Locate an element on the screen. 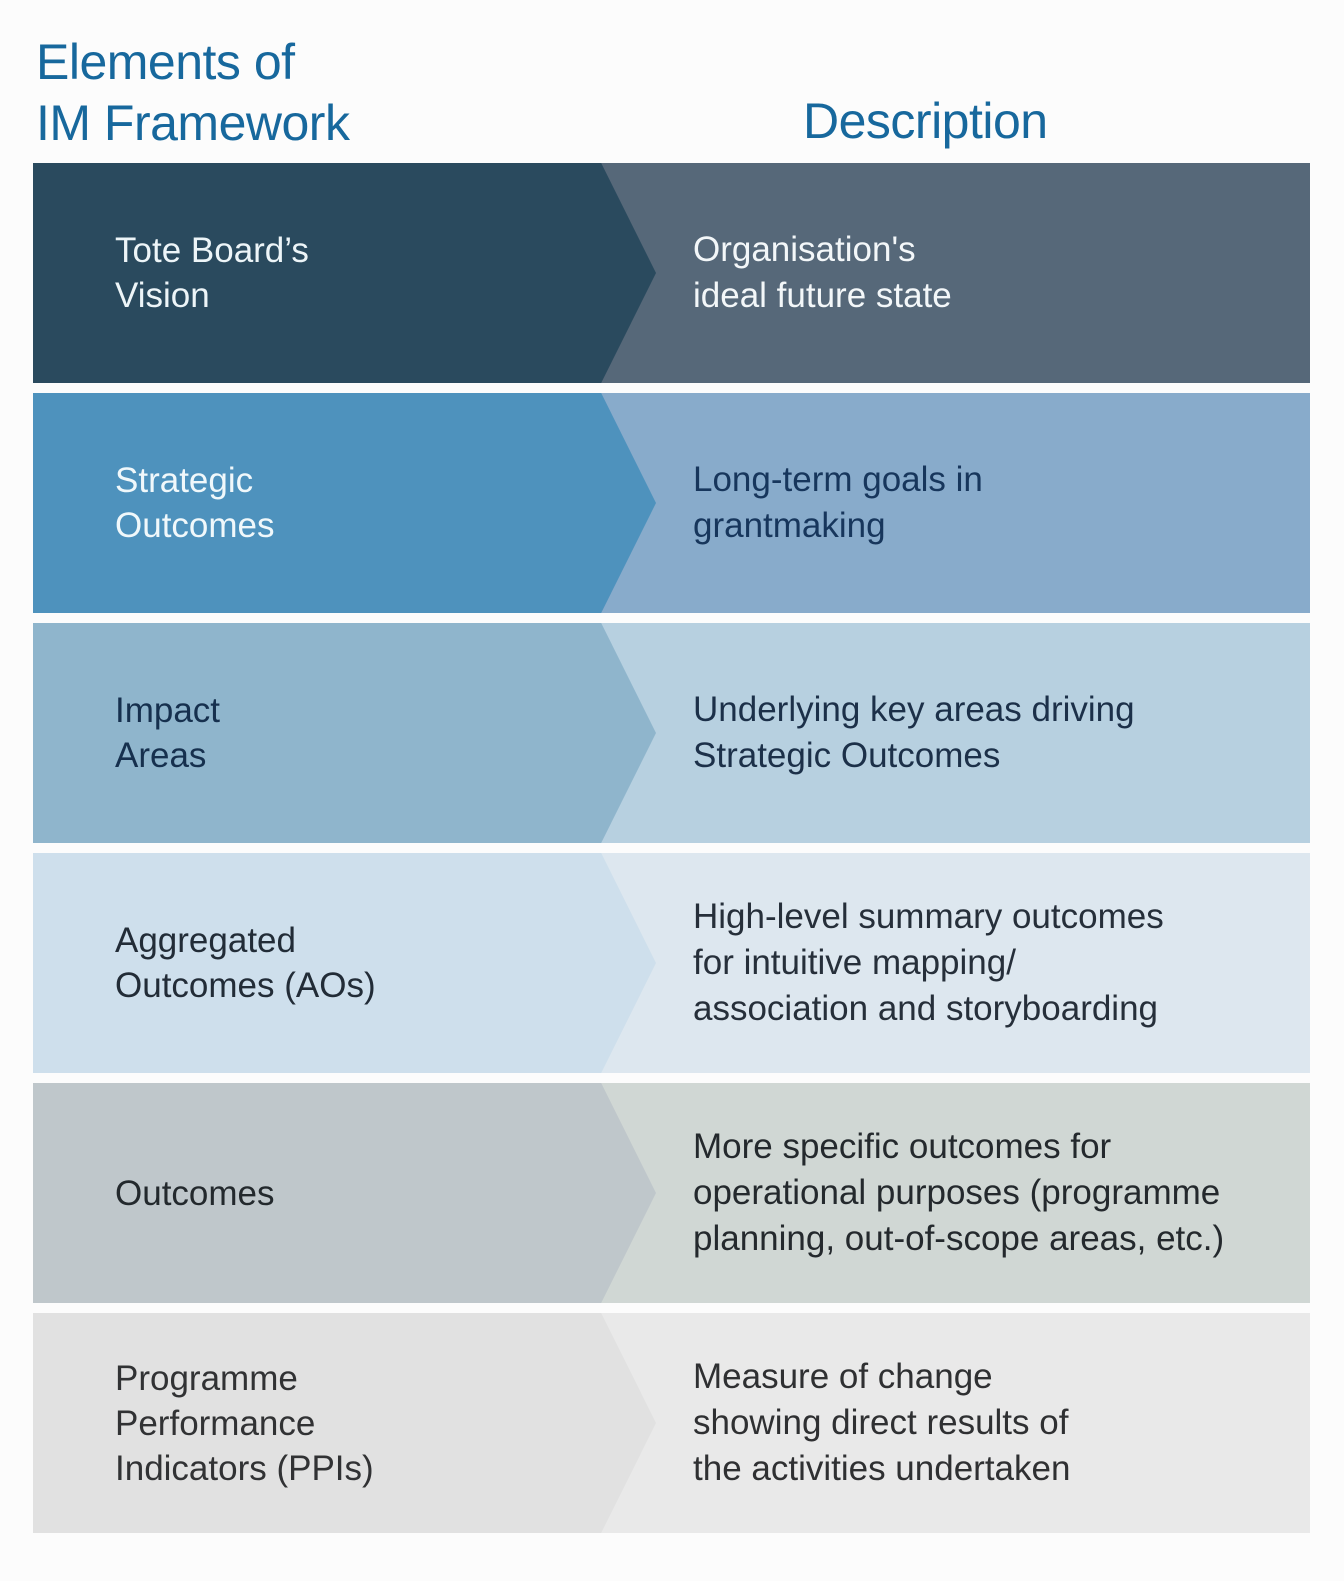  chevron-arrow-shape: Impact Areas is located at coordinates (344, 733).